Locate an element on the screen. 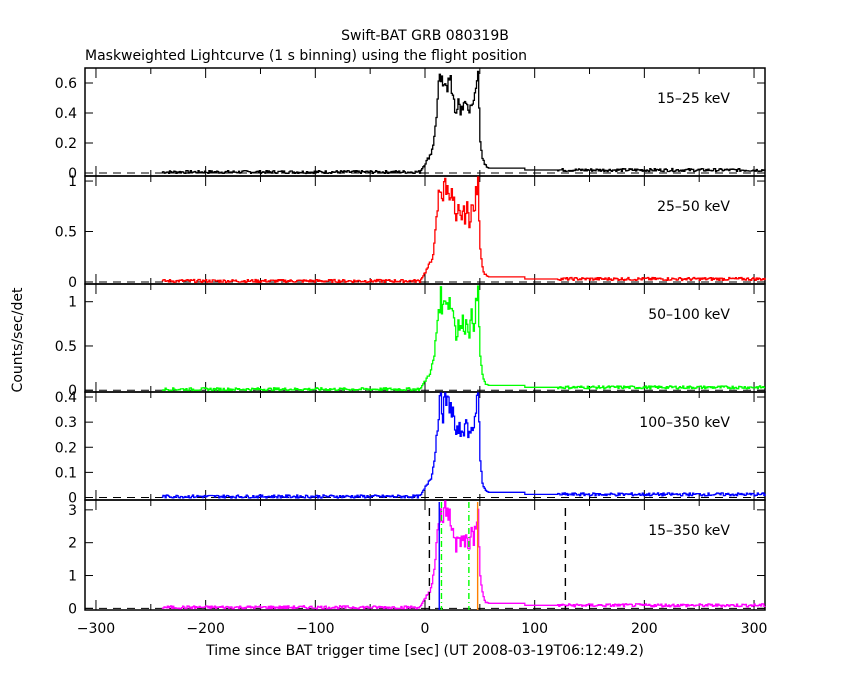  y-axis-label: Counts/sec/det is located at coordinates (18, 339).